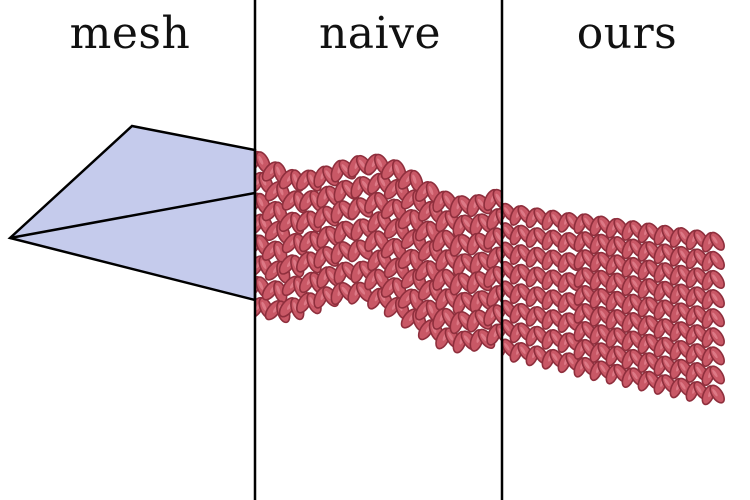 This screenshot has height=500, width=750. Describe the element at coordinates (613, 304) in the screenshot. I see `ours-knit-illustration` at that location.